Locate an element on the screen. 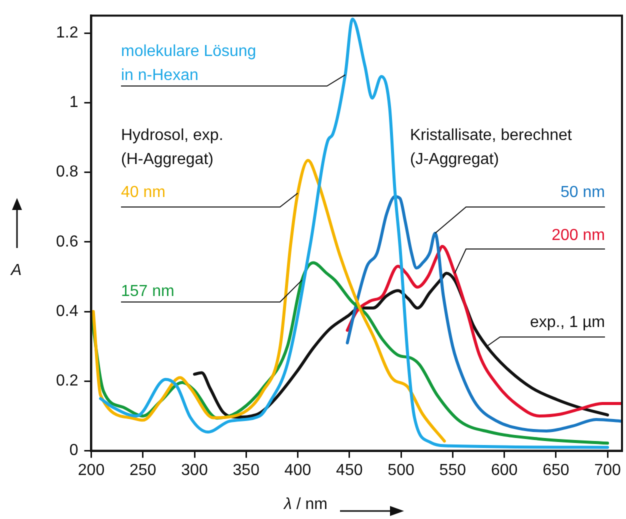  y-tick-label: 0.2 is located at coordinates (67, 381).